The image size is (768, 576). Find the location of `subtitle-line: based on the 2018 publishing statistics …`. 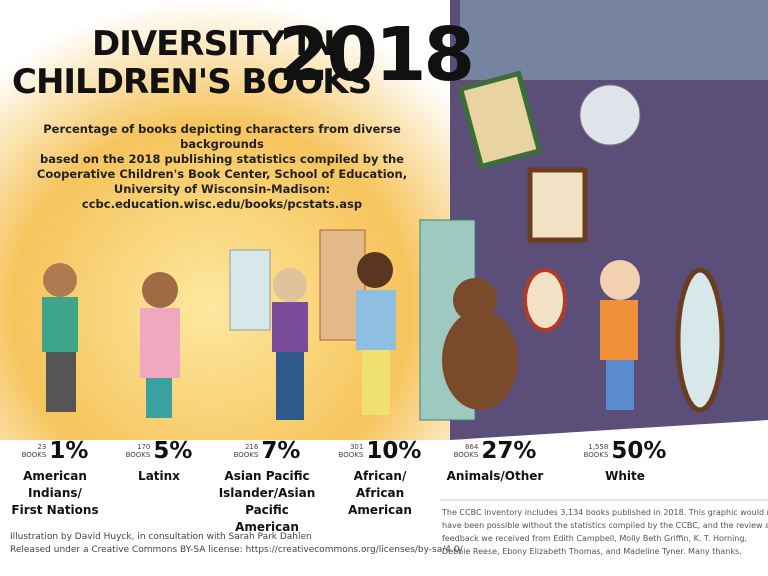

subtitle-line: based on the 2018 publishing statistics … is located at coordinates (222, 159).